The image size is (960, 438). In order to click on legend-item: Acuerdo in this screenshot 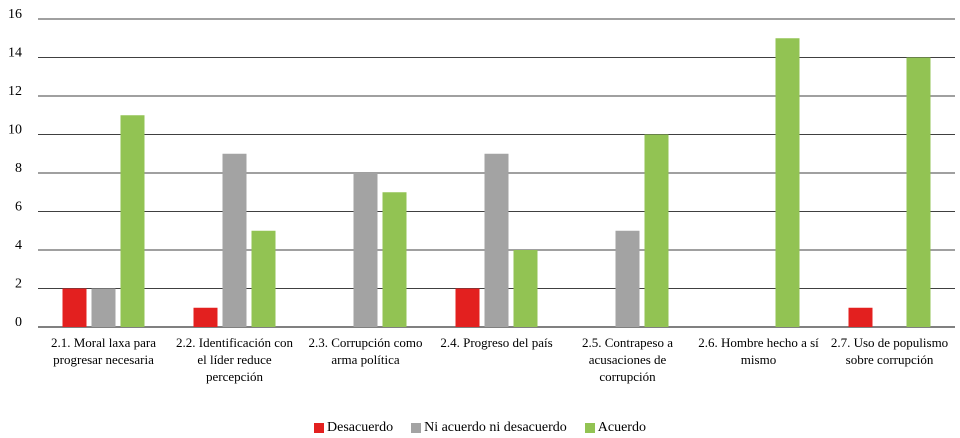, I will do `click(615, 428)`.